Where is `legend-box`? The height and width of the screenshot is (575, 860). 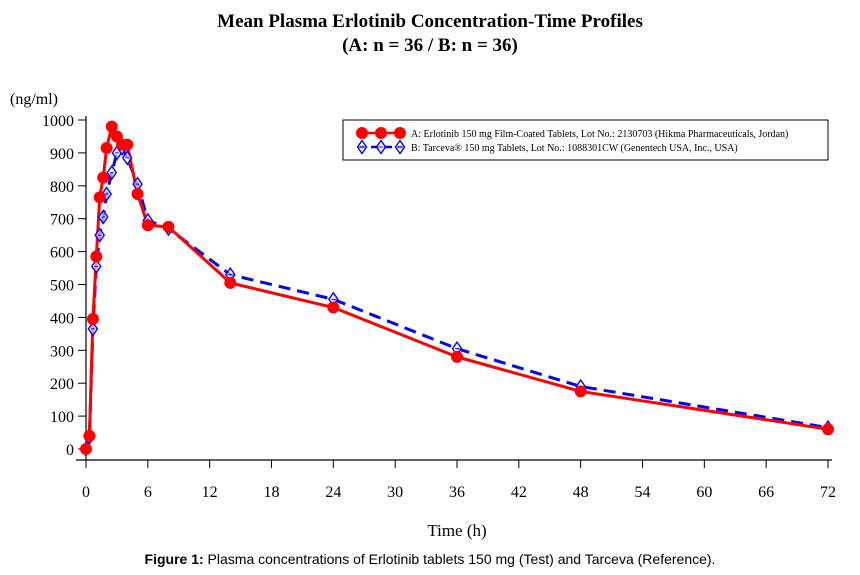 legend-box is located at coordinates (585, 140).